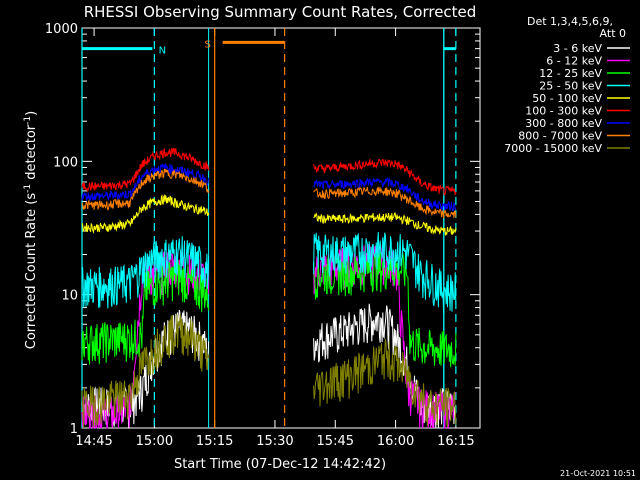 This screenshot has height=480, width=640. Describe the element at coordinates (455, 441) in the screenshot. I see `x-tick-label: 16:15` at that location.